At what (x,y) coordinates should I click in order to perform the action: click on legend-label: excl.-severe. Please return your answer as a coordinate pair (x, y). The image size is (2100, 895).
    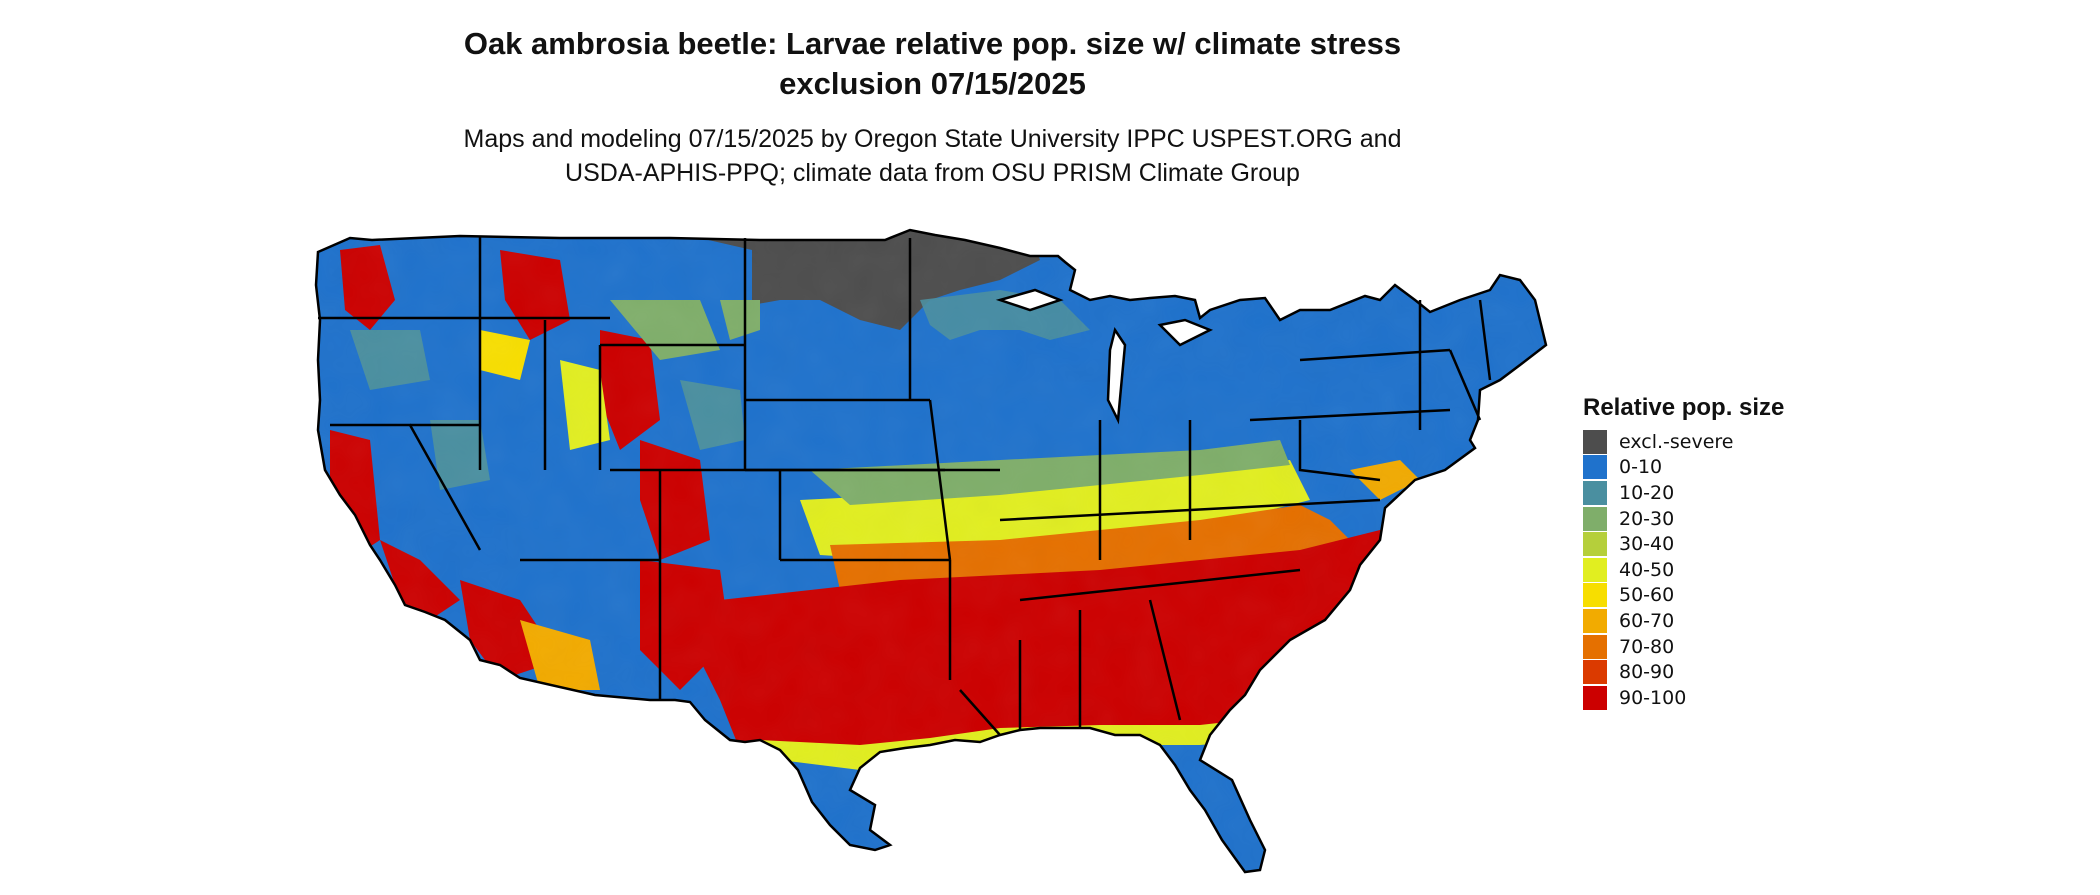
    Looking at the image, I should click on (1676, 441).